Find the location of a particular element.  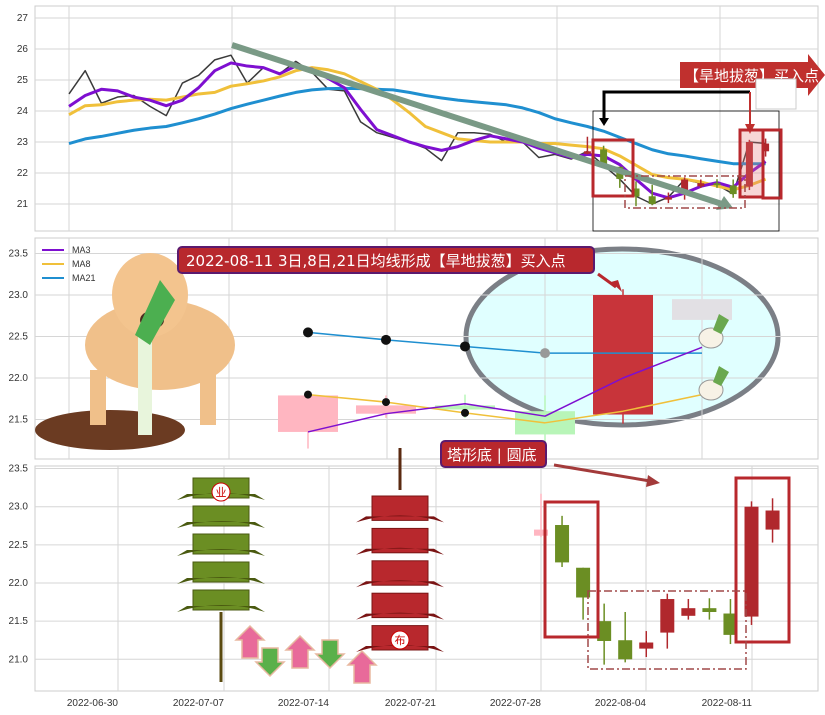

x-tick-label: 2022-08-04 is located at coordinates (621, 703).